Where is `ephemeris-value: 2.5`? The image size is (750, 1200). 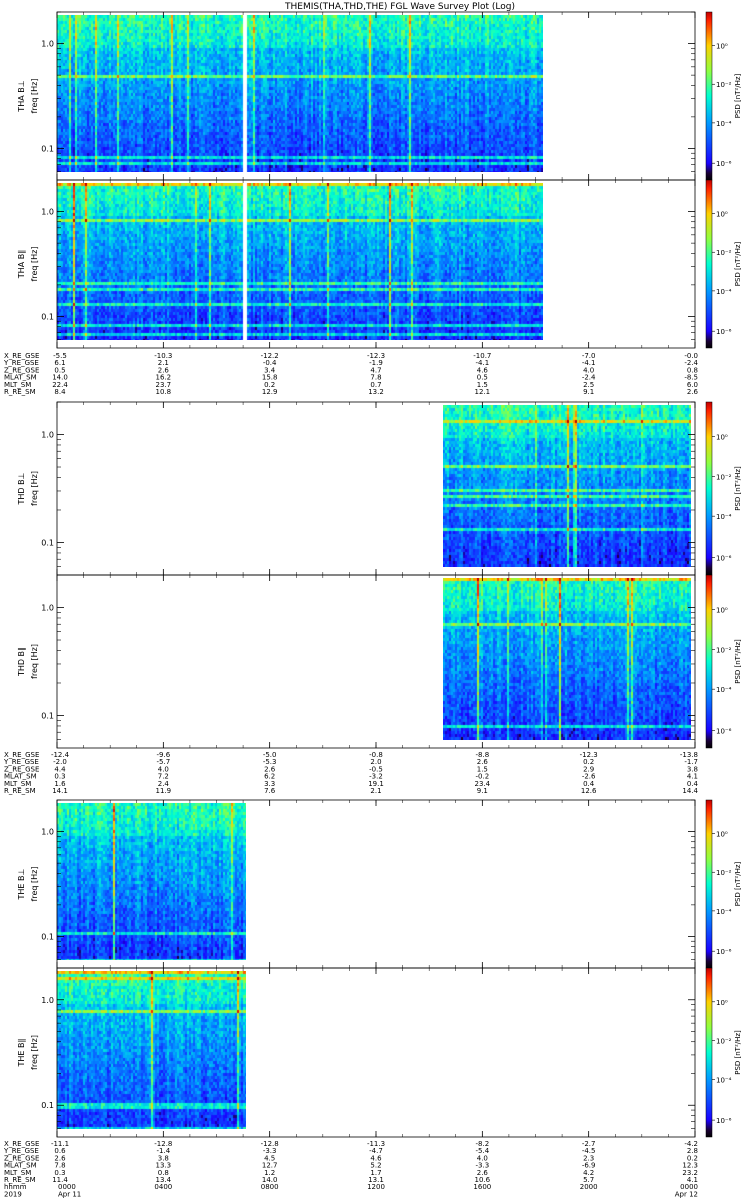
ephemeris-value: 2.5 is located at coordinates (588, 385).